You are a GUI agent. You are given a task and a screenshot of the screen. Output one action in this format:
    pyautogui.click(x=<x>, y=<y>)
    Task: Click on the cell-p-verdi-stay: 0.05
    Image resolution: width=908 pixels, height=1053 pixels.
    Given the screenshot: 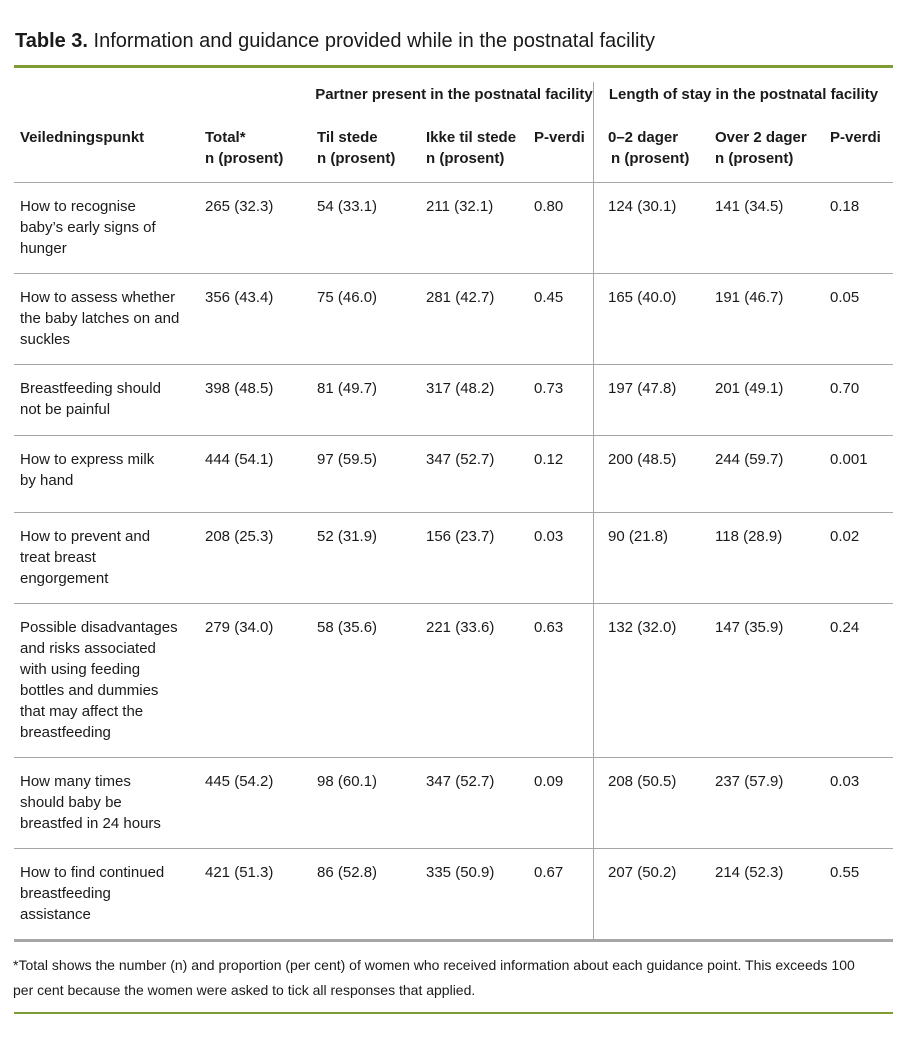 What is the action you would take?
    pyautogui.click(x=845, y=297)
    